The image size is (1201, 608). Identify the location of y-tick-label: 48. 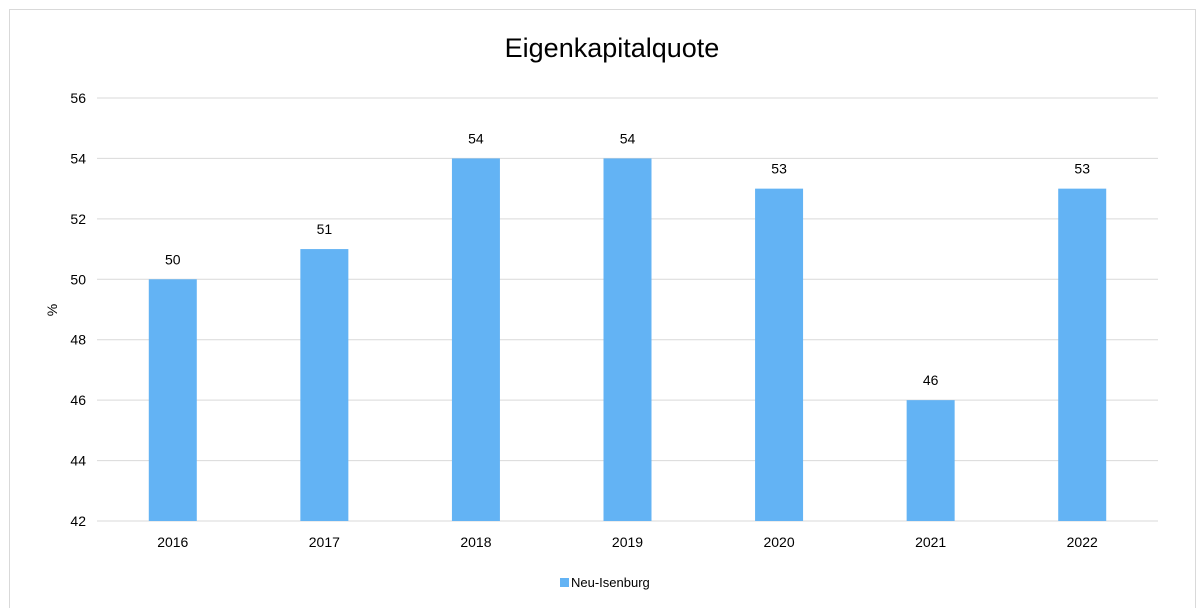
(78, 340).